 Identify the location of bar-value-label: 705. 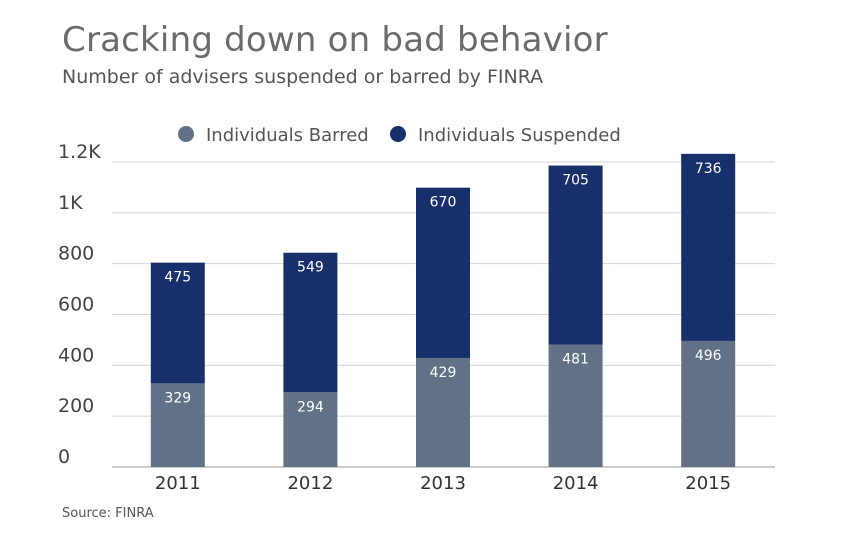
(575, 181).